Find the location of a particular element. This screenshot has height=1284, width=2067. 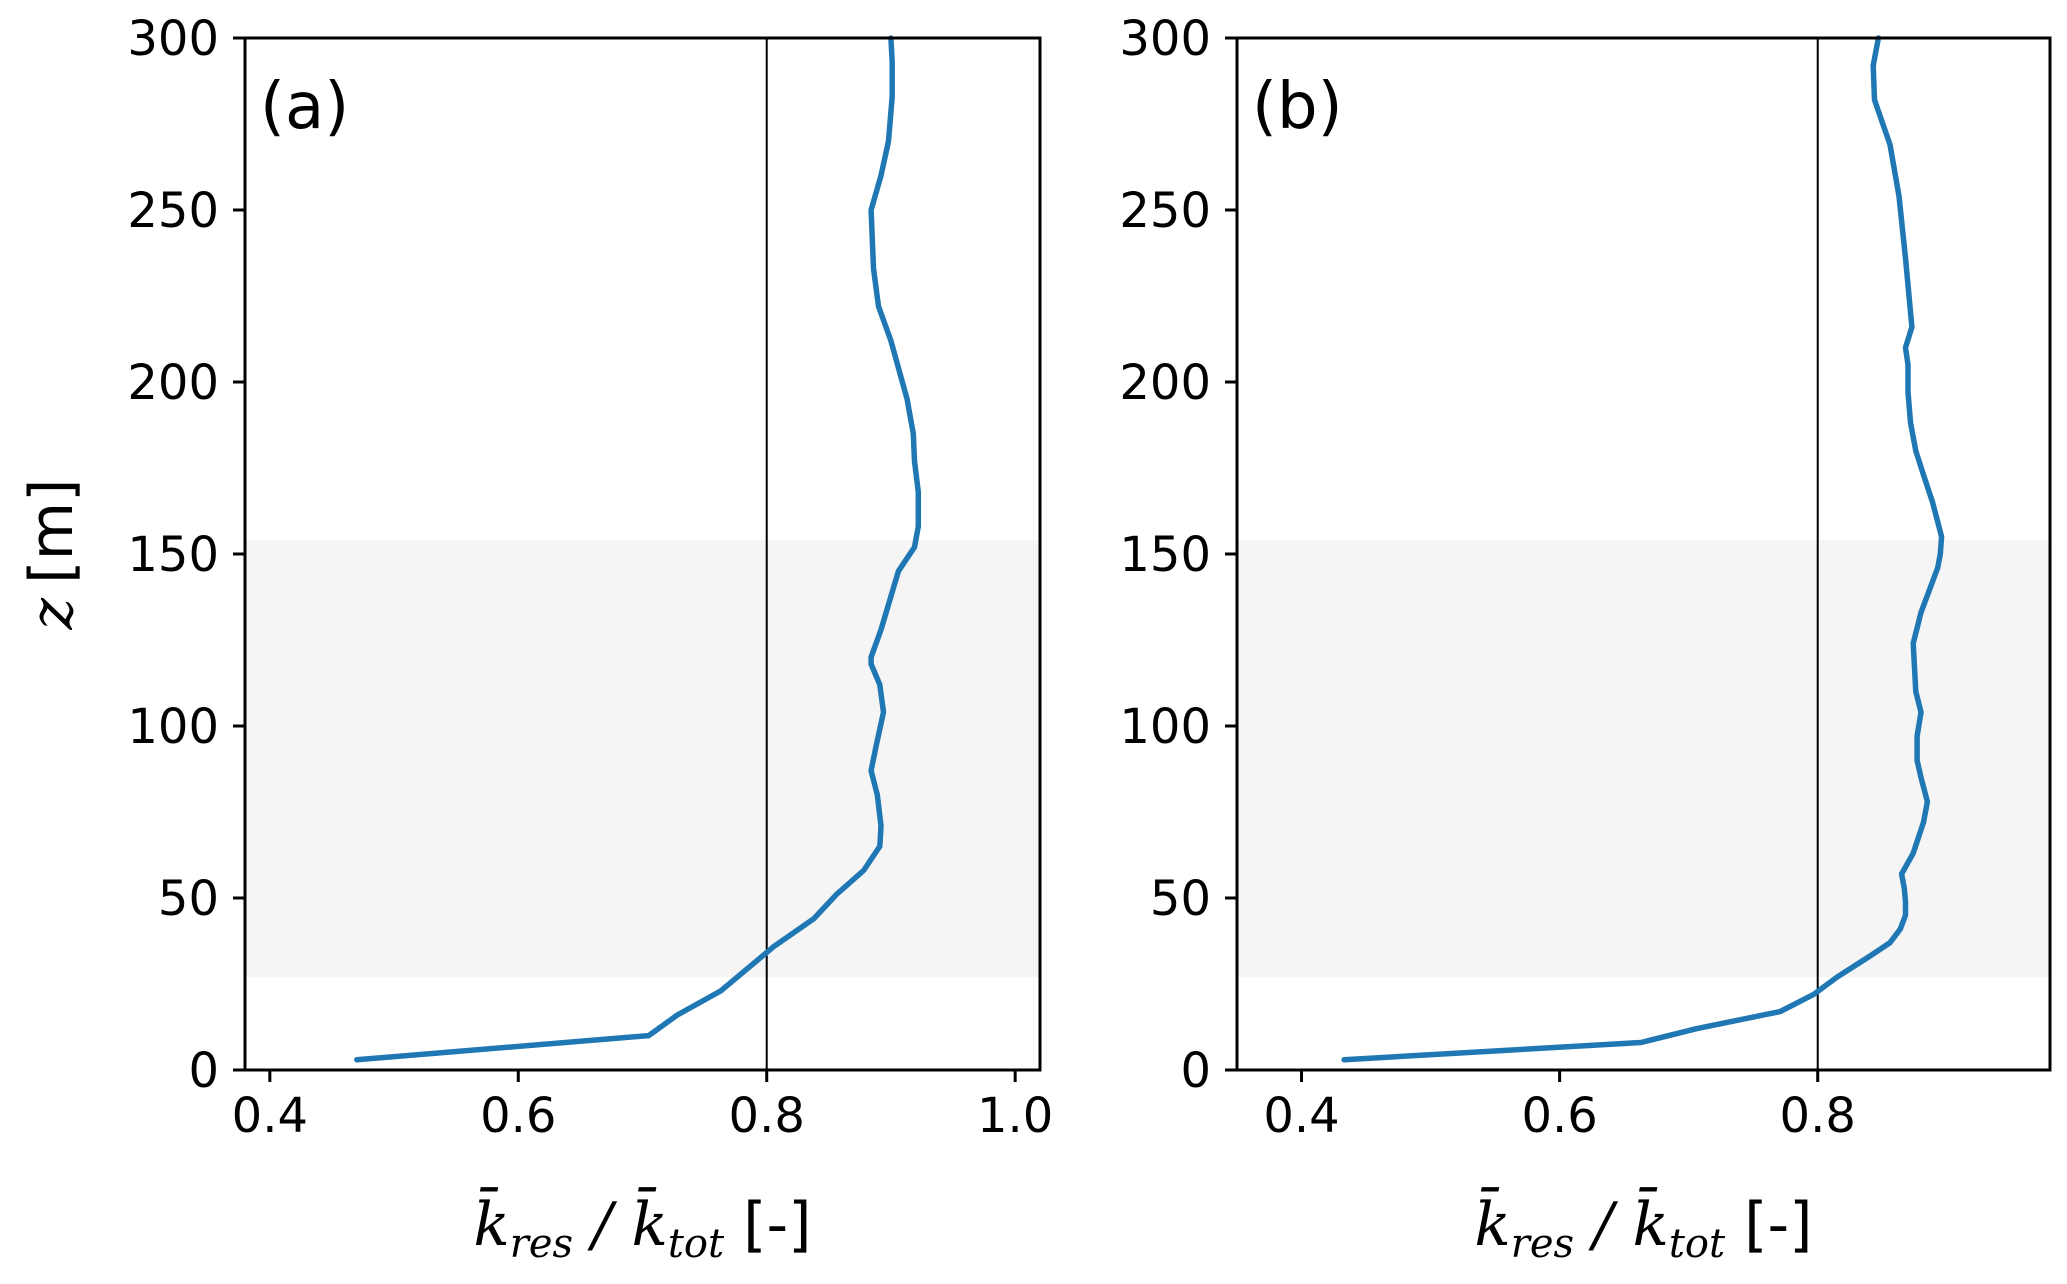

y-axis-label-unit: [m] is located at coordinates (52, 531).